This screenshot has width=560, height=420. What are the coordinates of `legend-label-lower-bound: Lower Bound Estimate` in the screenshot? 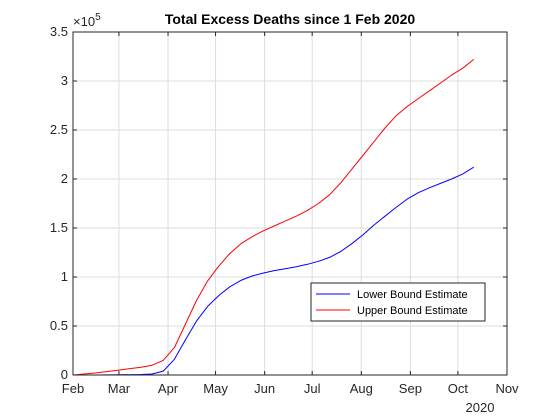 It's located at (412, 295).